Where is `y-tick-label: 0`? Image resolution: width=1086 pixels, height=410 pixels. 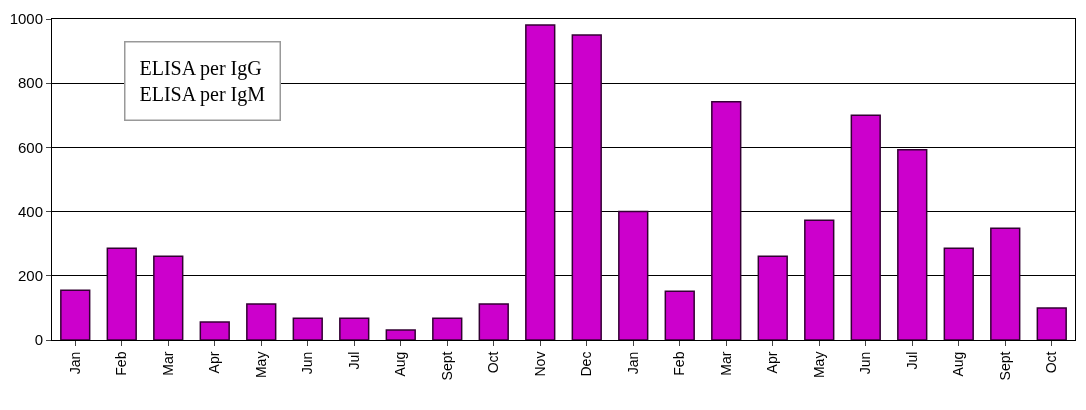 y-tick-label: 0 is located at coordinates (38, 340).